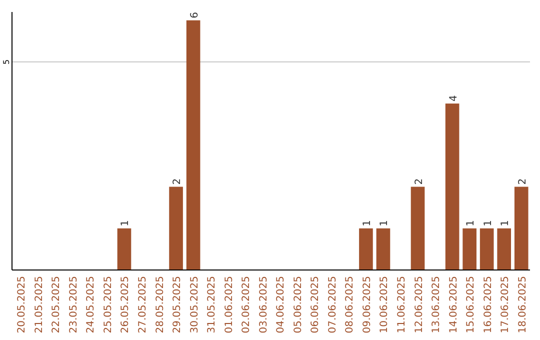 This screenshot has height=340, width=540. Describe the element at coordinates (436, 305) in the screenshot. I see `x-tick-label: 13.06.2025` at that location.